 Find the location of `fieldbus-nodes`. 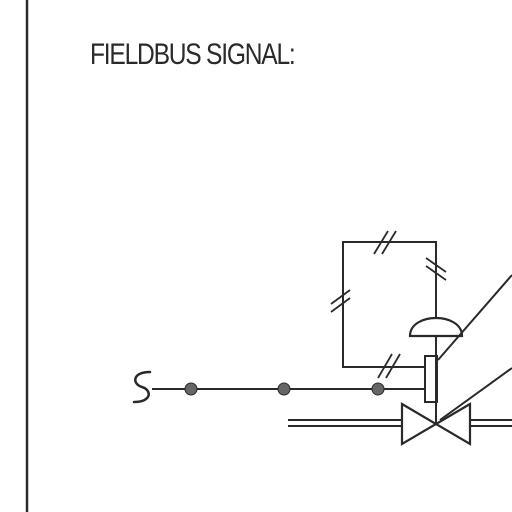

fieldbus-nodes is located at coordinates (284, 389).